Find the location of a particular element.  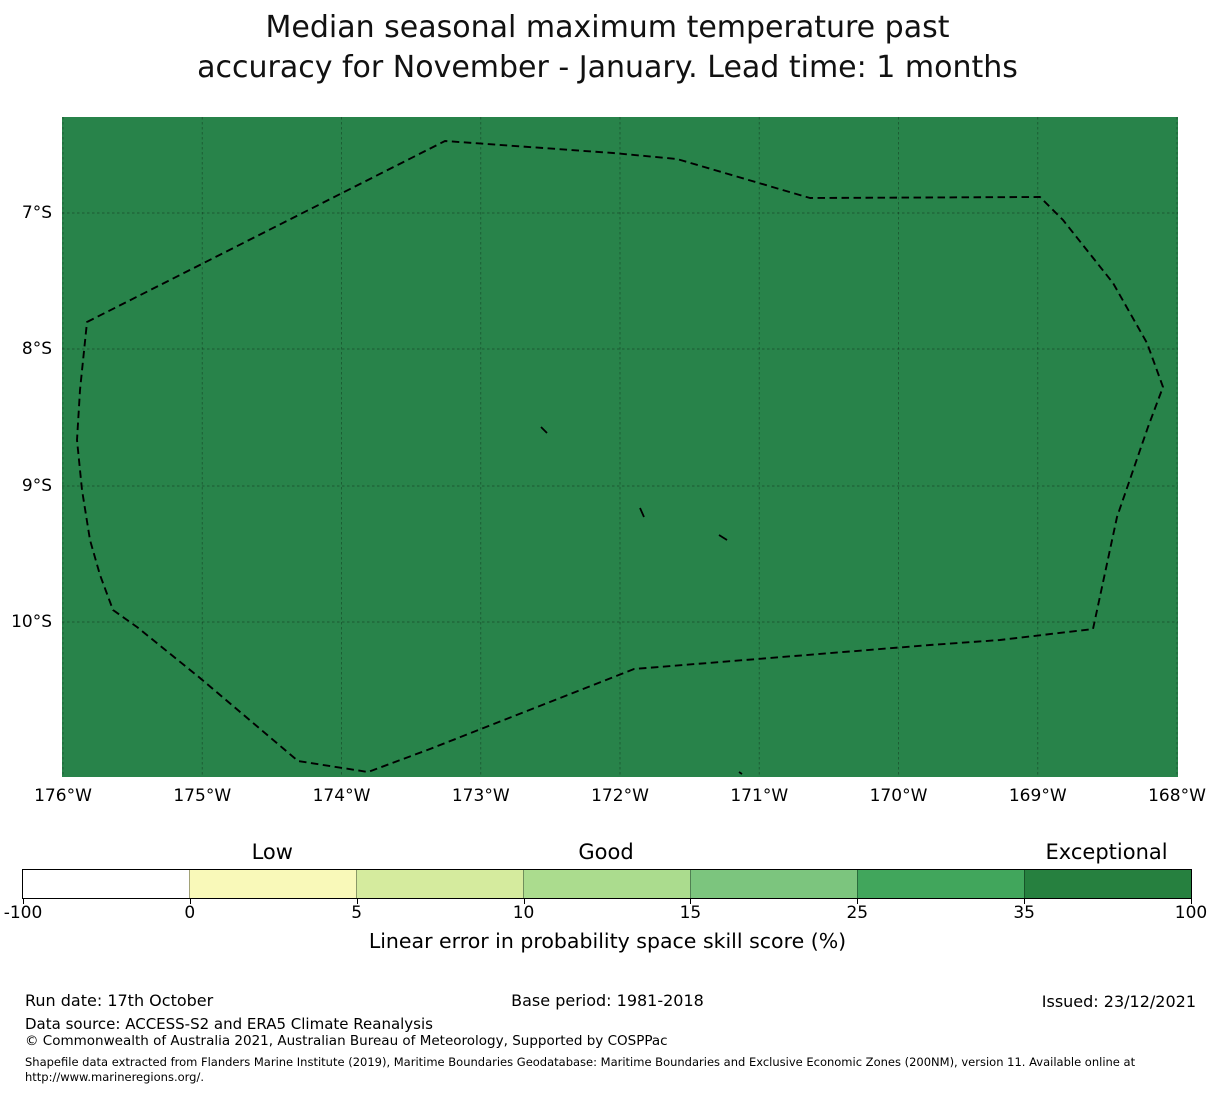

issued-date-text: Issued: 23/12/2021 is located at coordinates (1118, 1001).